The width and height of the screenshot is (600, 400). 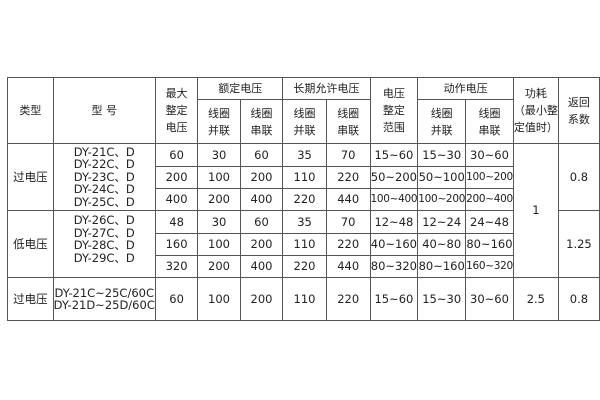 I want to click on value-cell: 48, so click(x=176, y=222).